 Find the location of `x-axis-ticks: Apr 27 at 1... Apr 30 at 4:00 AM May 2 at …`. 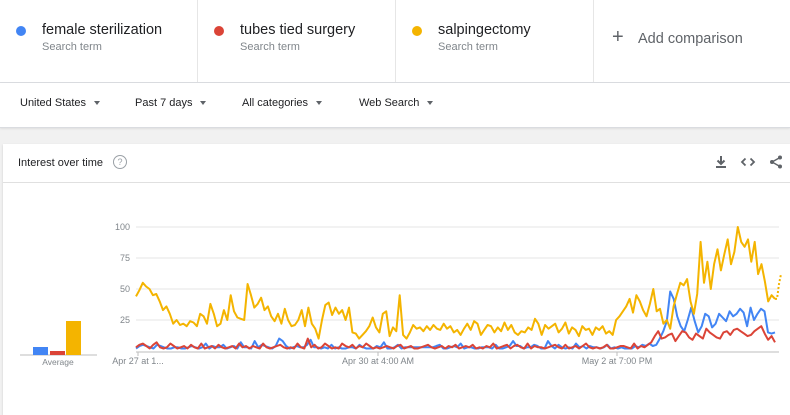

x-axis-ticks: Apr 27 at 1... Apr 30 at 4:00 AM May 2 at … is located at coordinates (382, 359).